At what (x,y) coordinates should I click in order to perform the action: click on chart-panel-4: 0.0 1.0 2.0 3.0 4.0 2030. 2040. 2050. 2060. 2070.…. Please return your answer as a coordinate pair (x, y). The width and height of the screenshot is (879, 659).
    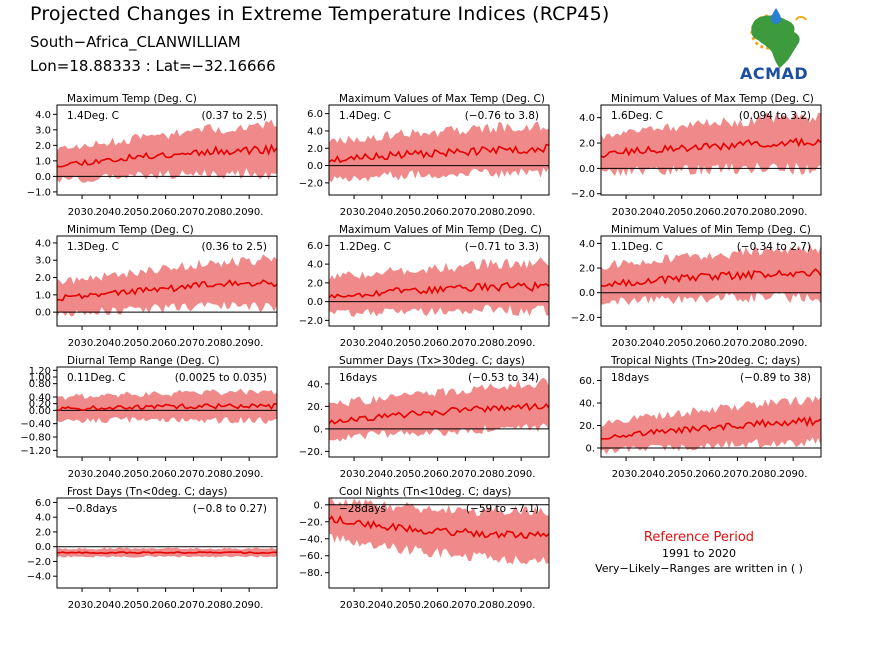
    Looking at the image, I should click on (156, 286).